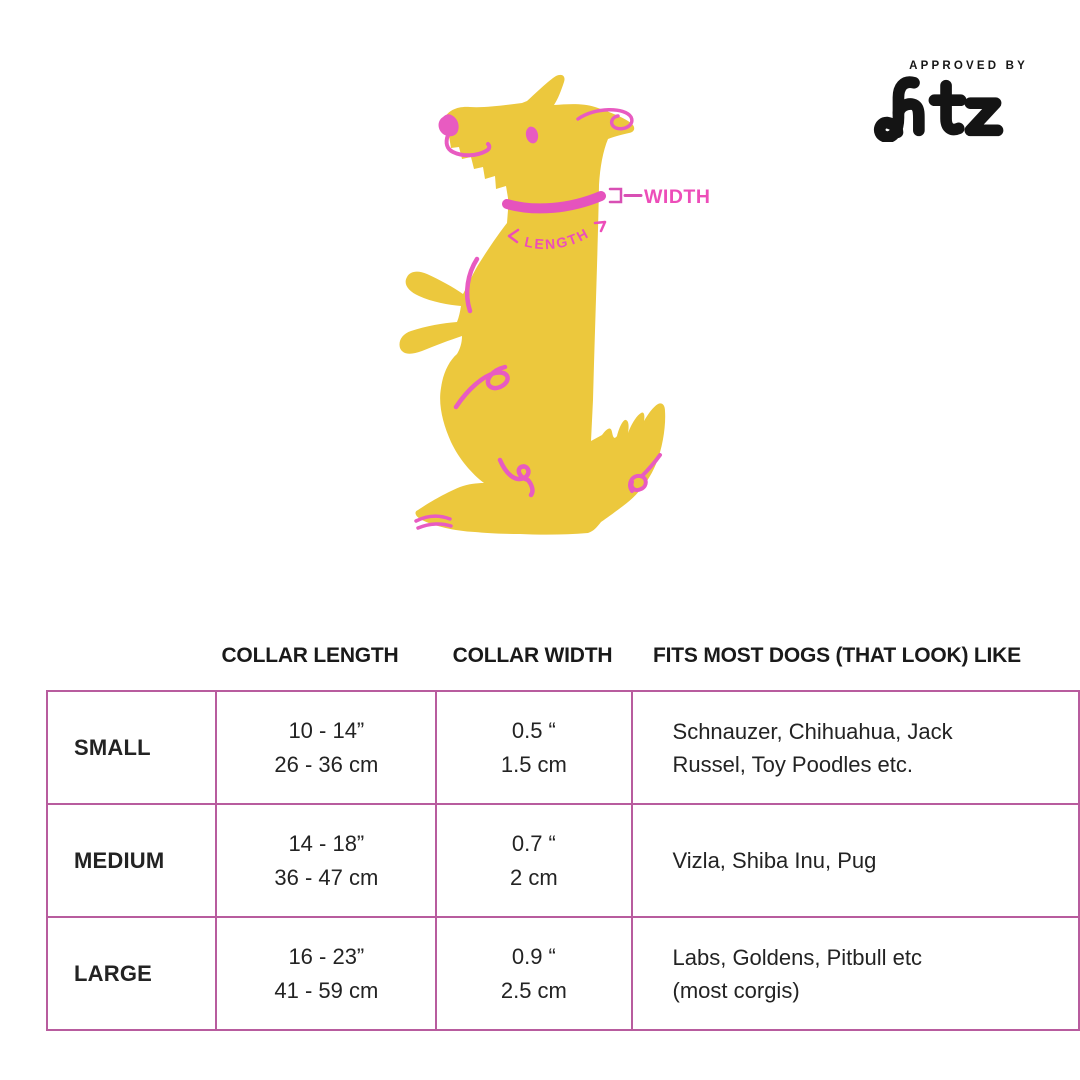 The height and width of the screenshot is (1080, 1080). Describe the element at coordinates (468, 145) in the screenshot. I see `dog-mouth-line` at that location.